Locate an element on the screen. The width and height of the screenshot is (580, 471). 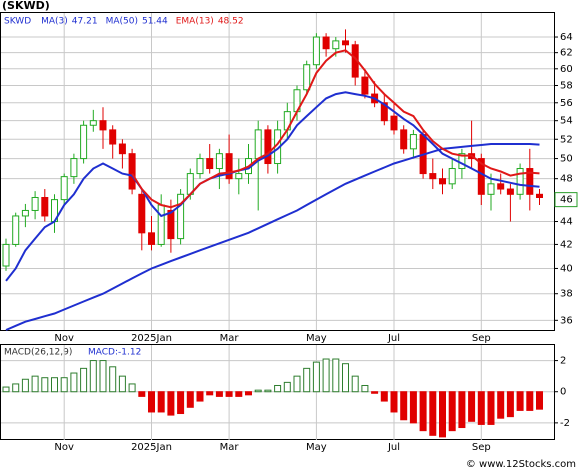
y-tick-label: 48 is located at coordinates (566, 179).